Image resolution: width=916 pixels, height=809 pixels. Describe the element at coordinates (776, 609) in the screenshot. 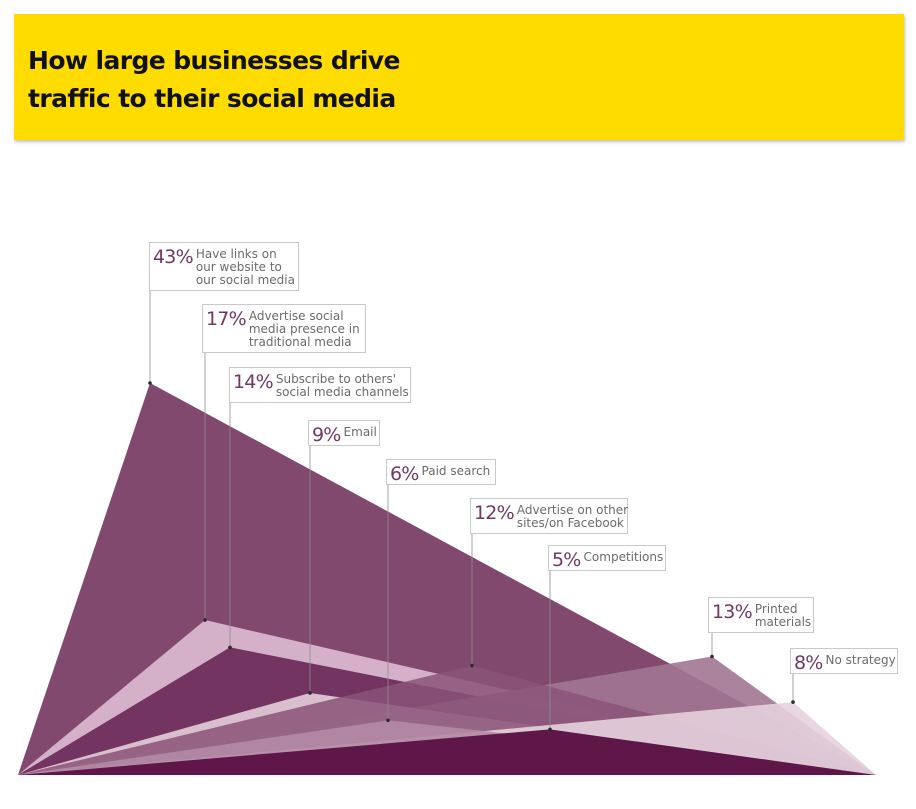

I see `callout-label-line-8-1: Printed` at that location.